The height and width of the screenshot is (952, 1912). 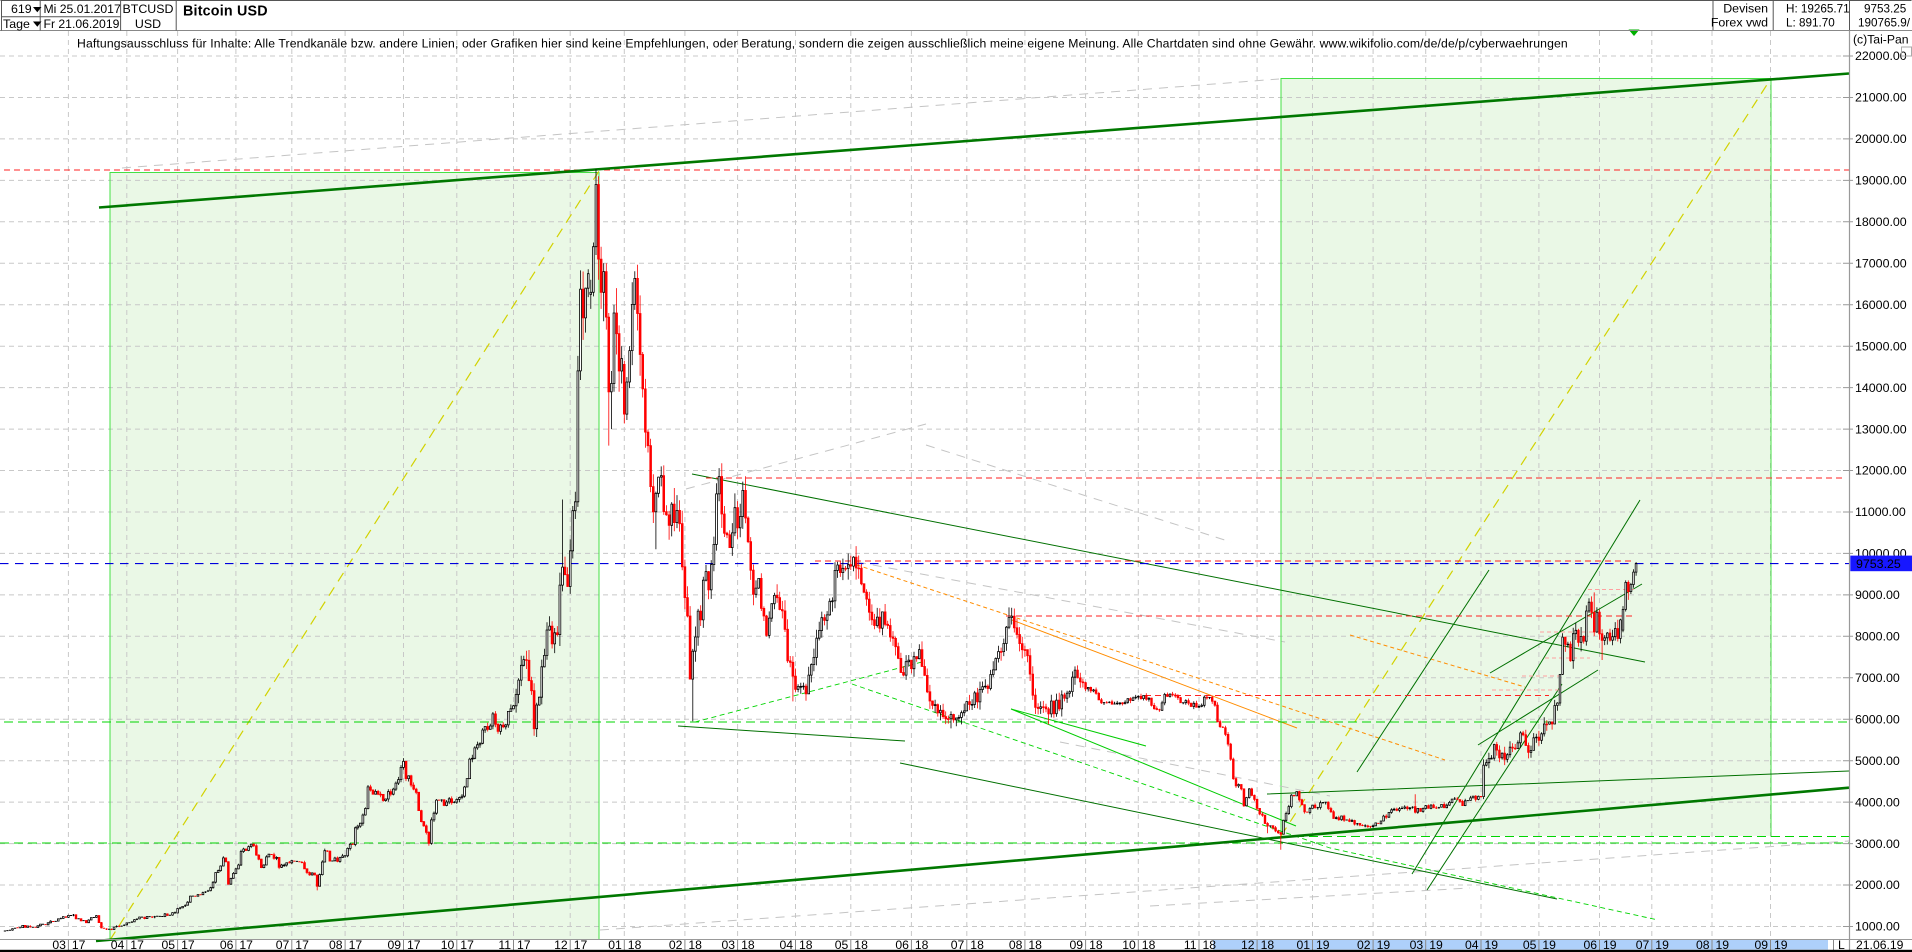 I want to click on svg-text: (c)Tai-Pan, so click(x=1881, y=40).